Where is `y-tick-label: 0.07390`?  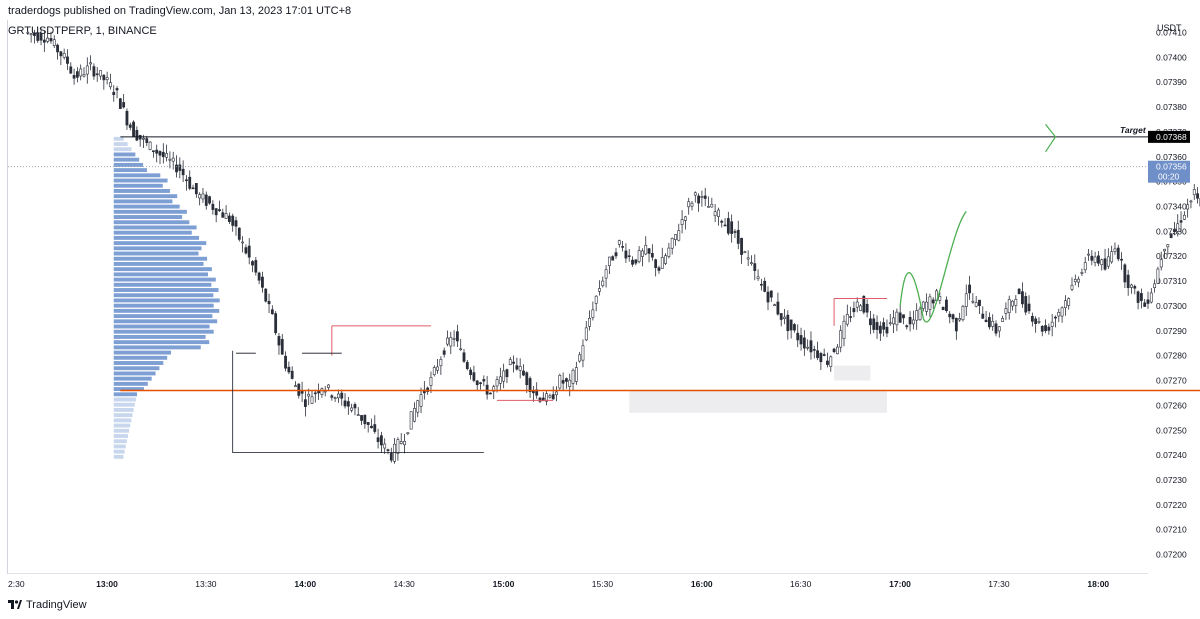 y-tick-label: 0.07390 is located at coordinates (1171, 82).